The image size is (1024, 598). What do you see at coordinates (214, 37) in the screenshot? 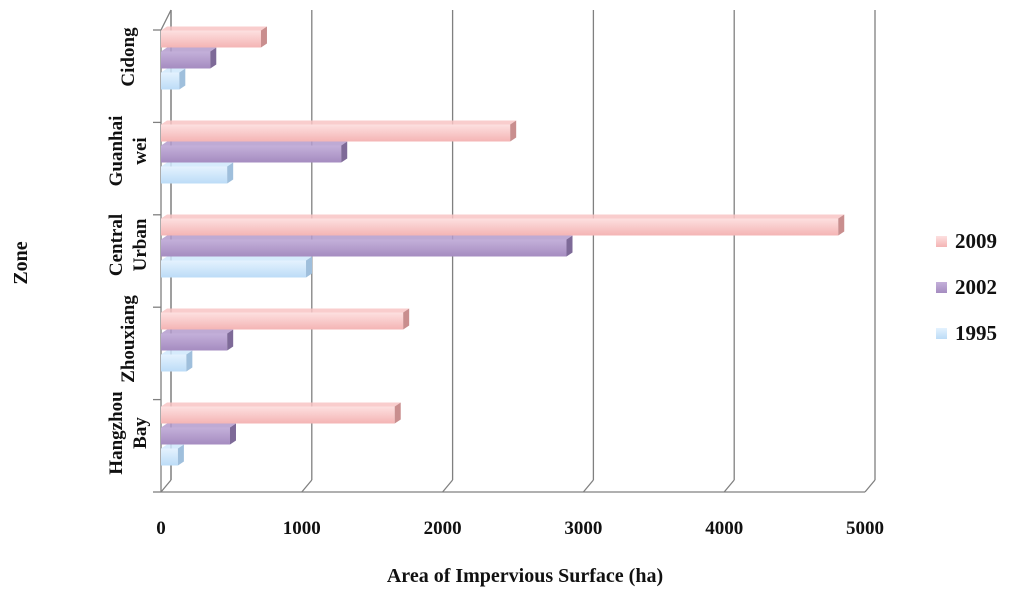
I see `bar-cidong-2009` at bounding box center [214, 37].